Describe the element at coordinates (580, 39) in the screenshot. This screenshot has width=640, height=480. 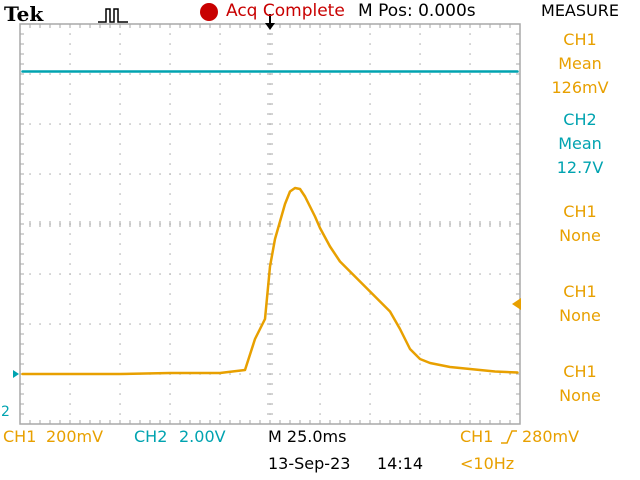
I see `measure-source: CH1` at that location.